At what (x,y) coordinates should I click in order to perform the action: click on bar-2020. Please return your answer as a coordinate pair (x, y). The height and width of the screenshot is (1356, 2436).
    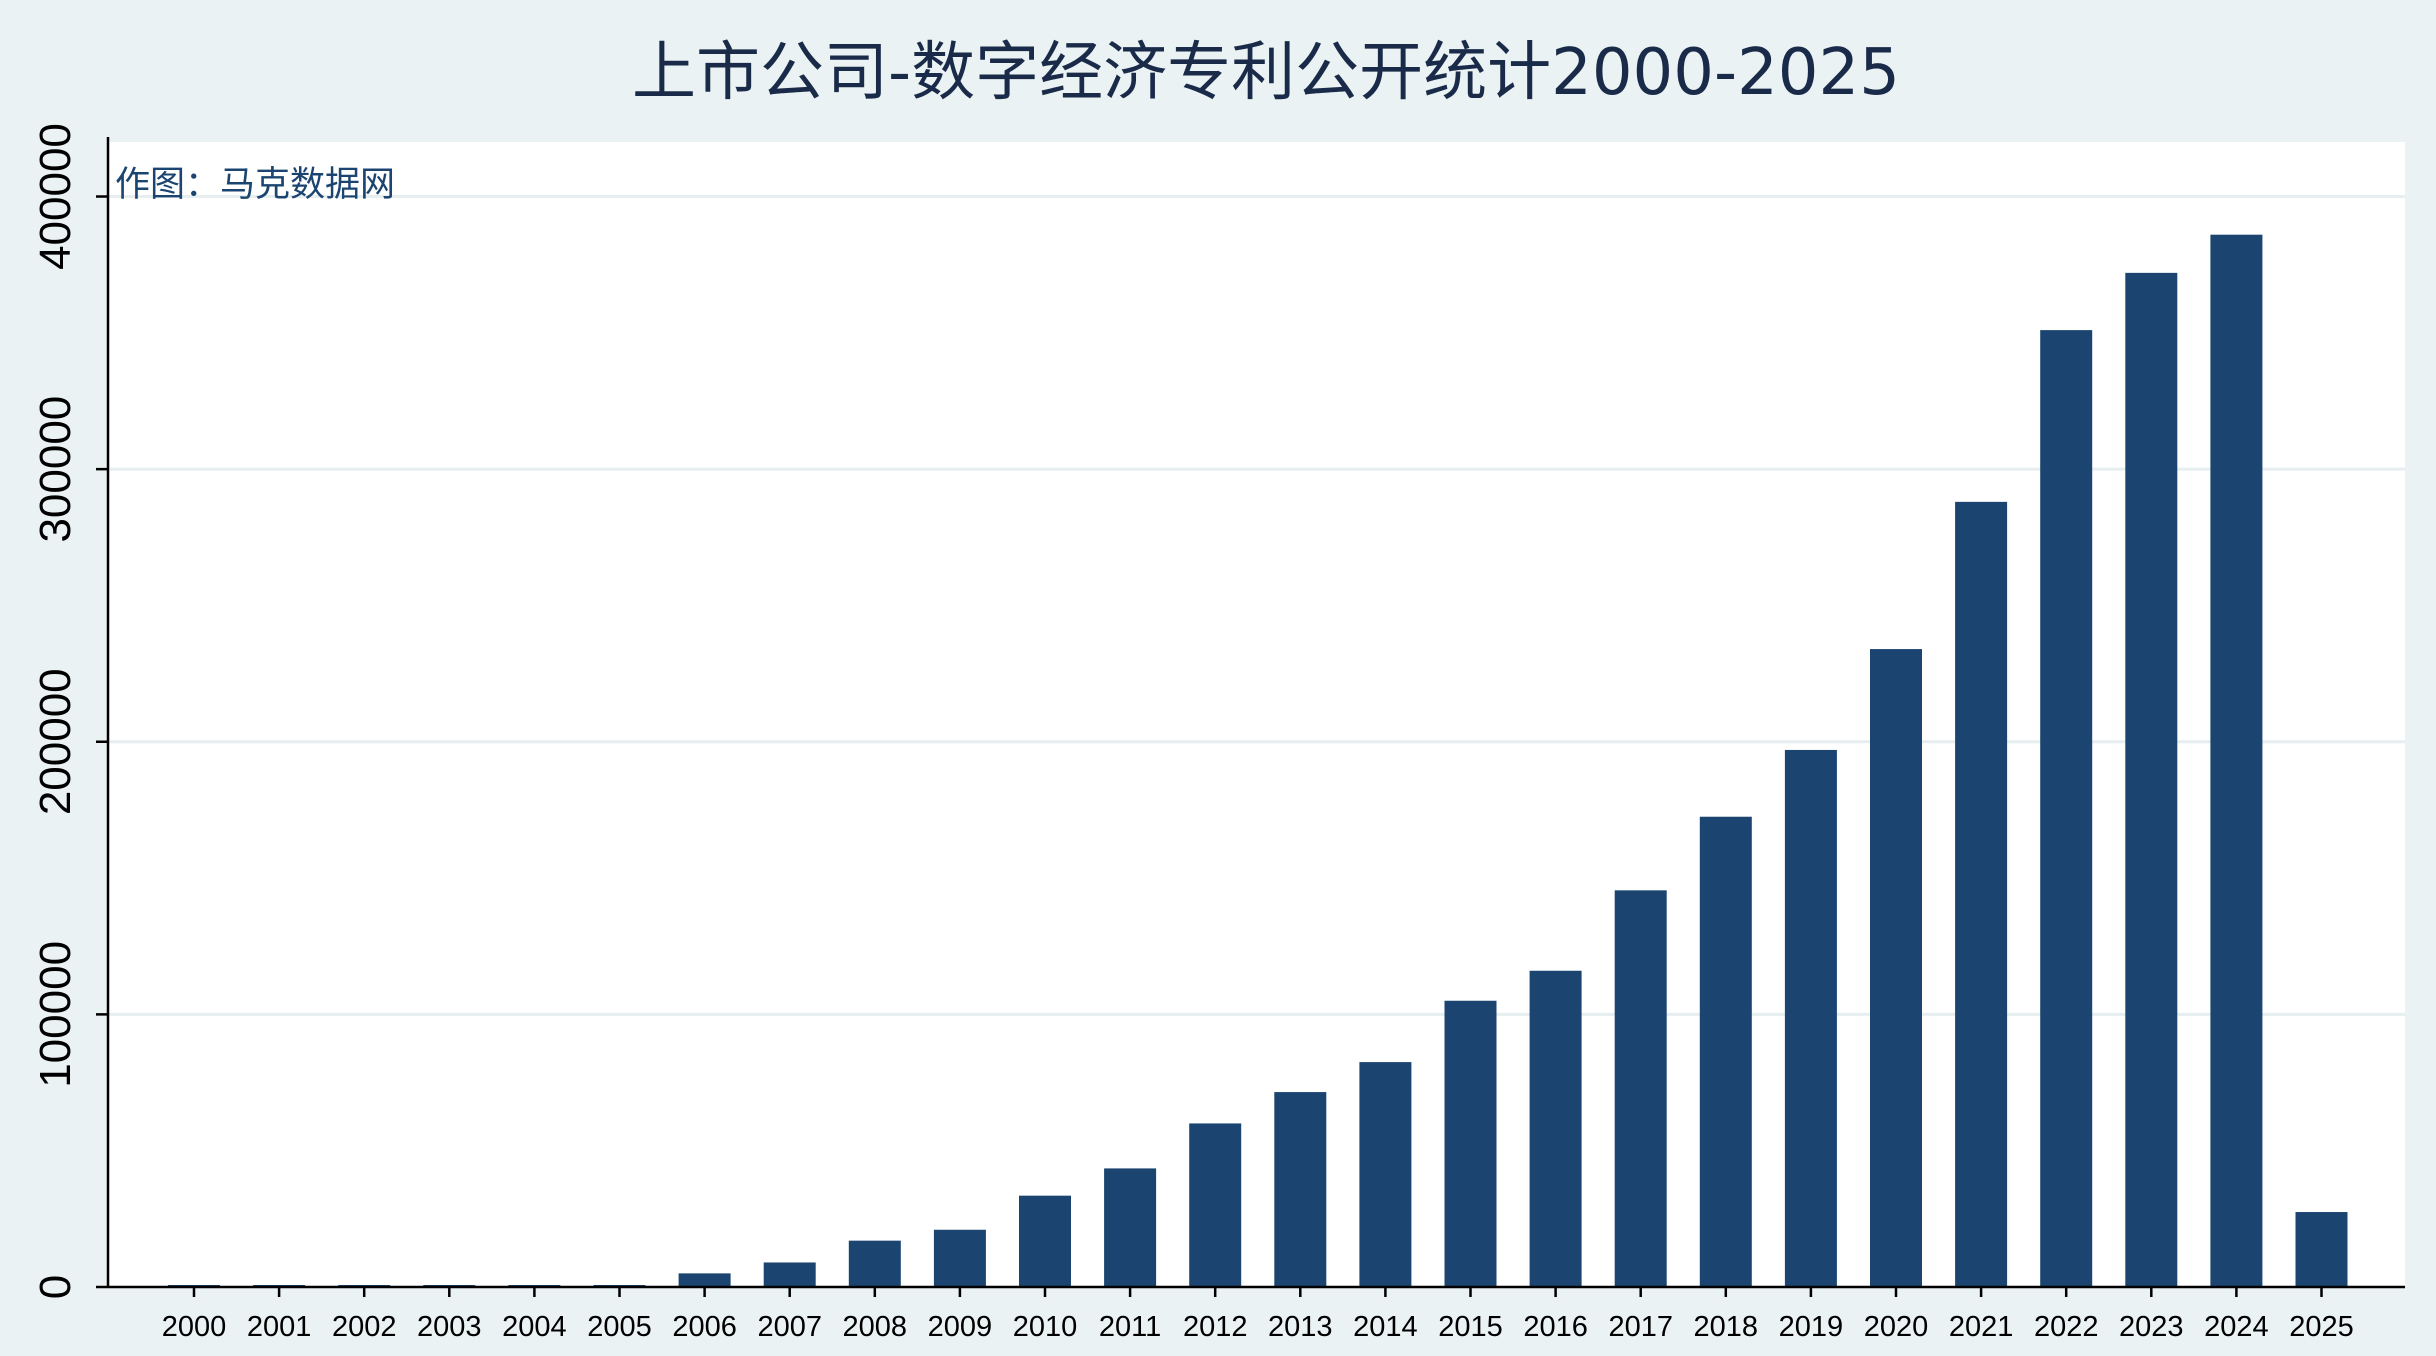
    Looking at the image, I should click on (1896, 968).